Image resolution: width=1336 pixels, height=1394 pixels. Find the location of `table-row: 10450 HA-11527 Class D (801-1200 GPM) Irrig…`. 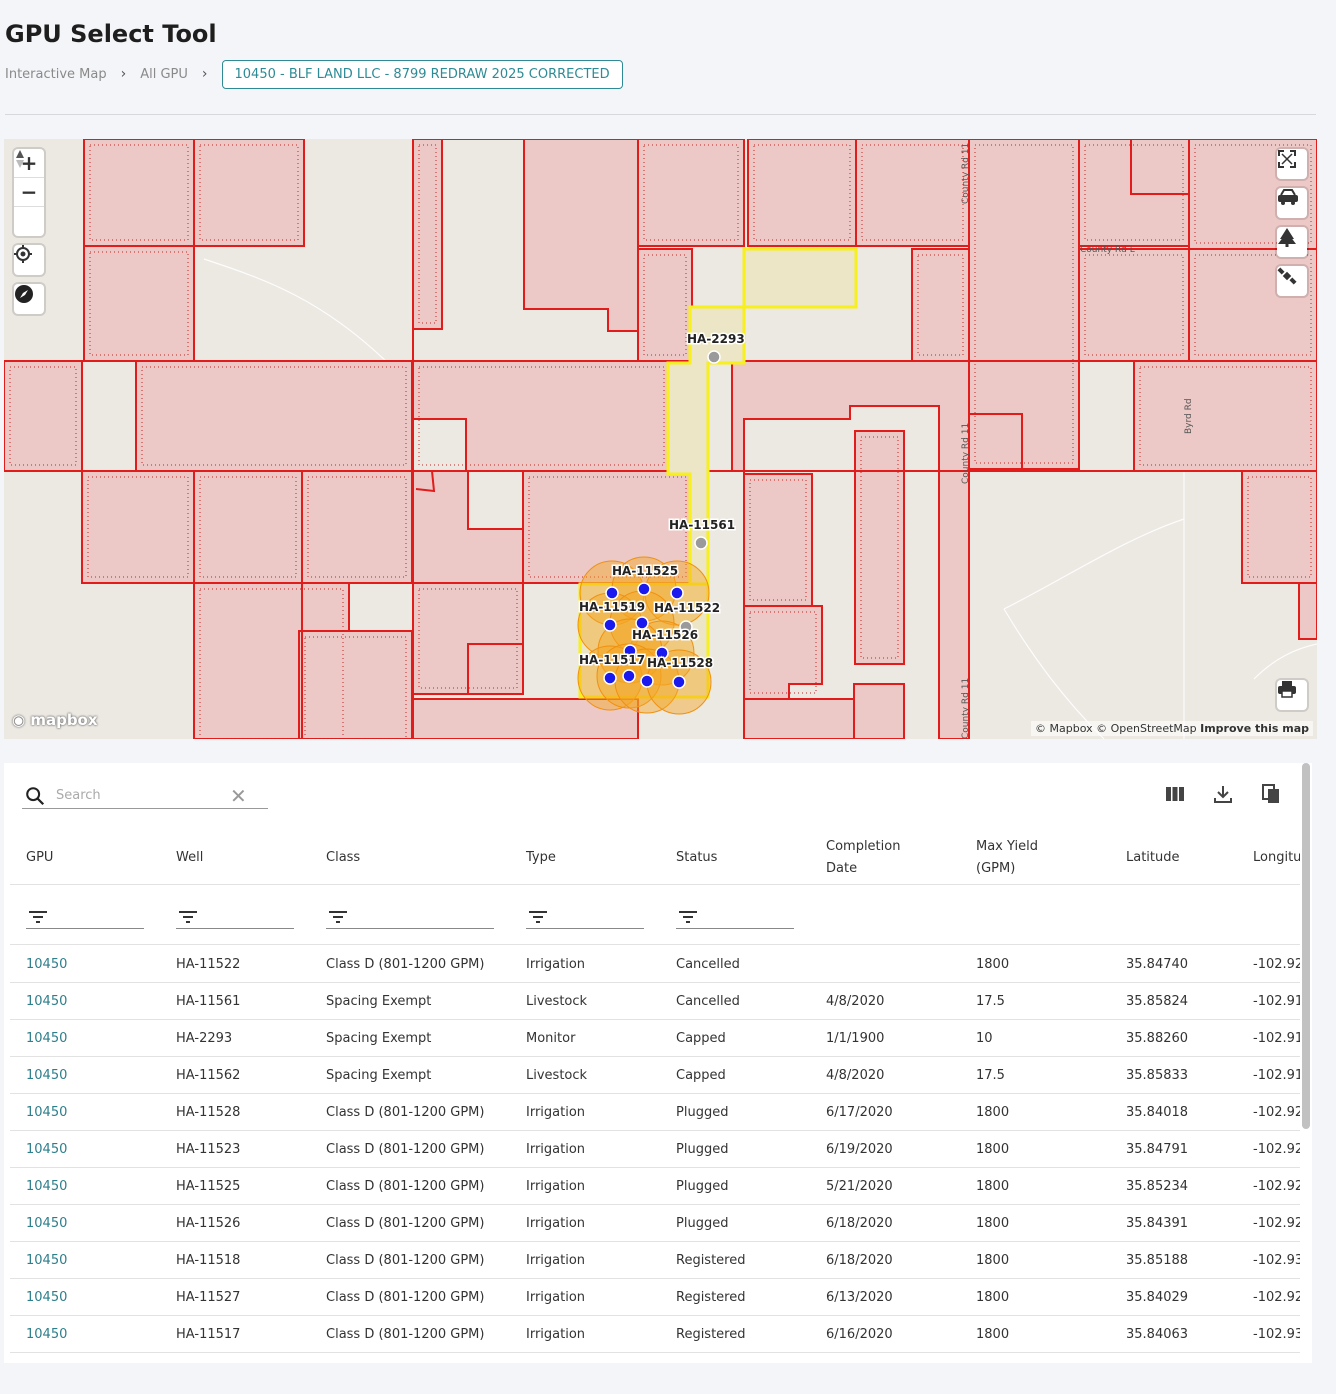

table-row: 10450 HA-11527 Class D (801-1200 GPM) Irrig… is located at coordinates (655, 1297).